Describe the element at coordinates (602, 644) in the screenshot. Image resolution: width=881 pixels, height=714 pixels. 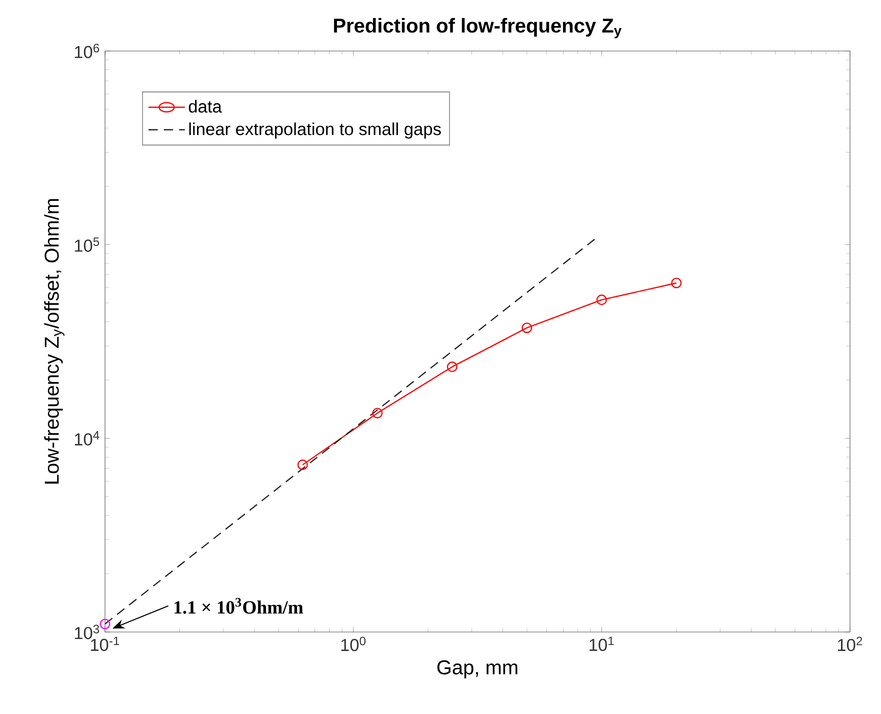
I see `x-tick-label: 10$^{1}$` at that location.